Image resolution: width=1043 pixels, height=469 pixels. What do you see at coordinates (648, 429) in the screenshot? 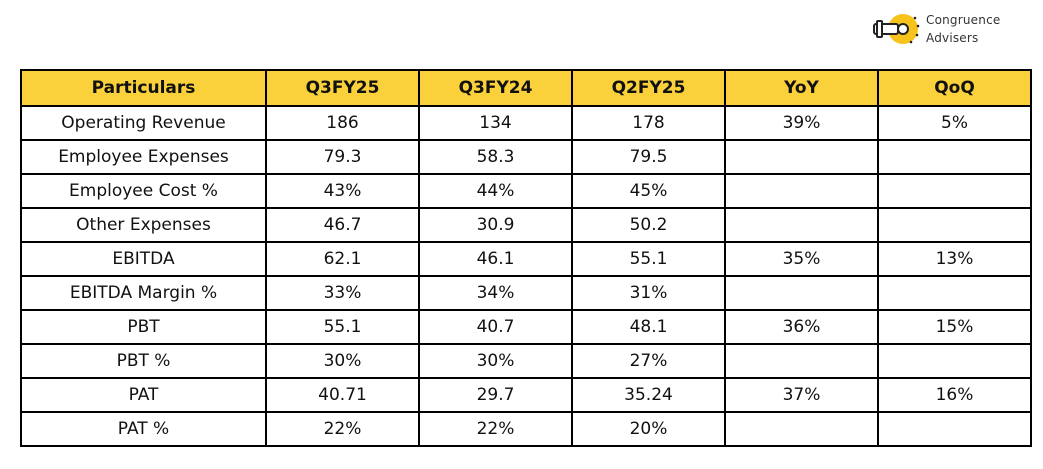
I see `table-cell: 20%` at bounding box center [648, 429].